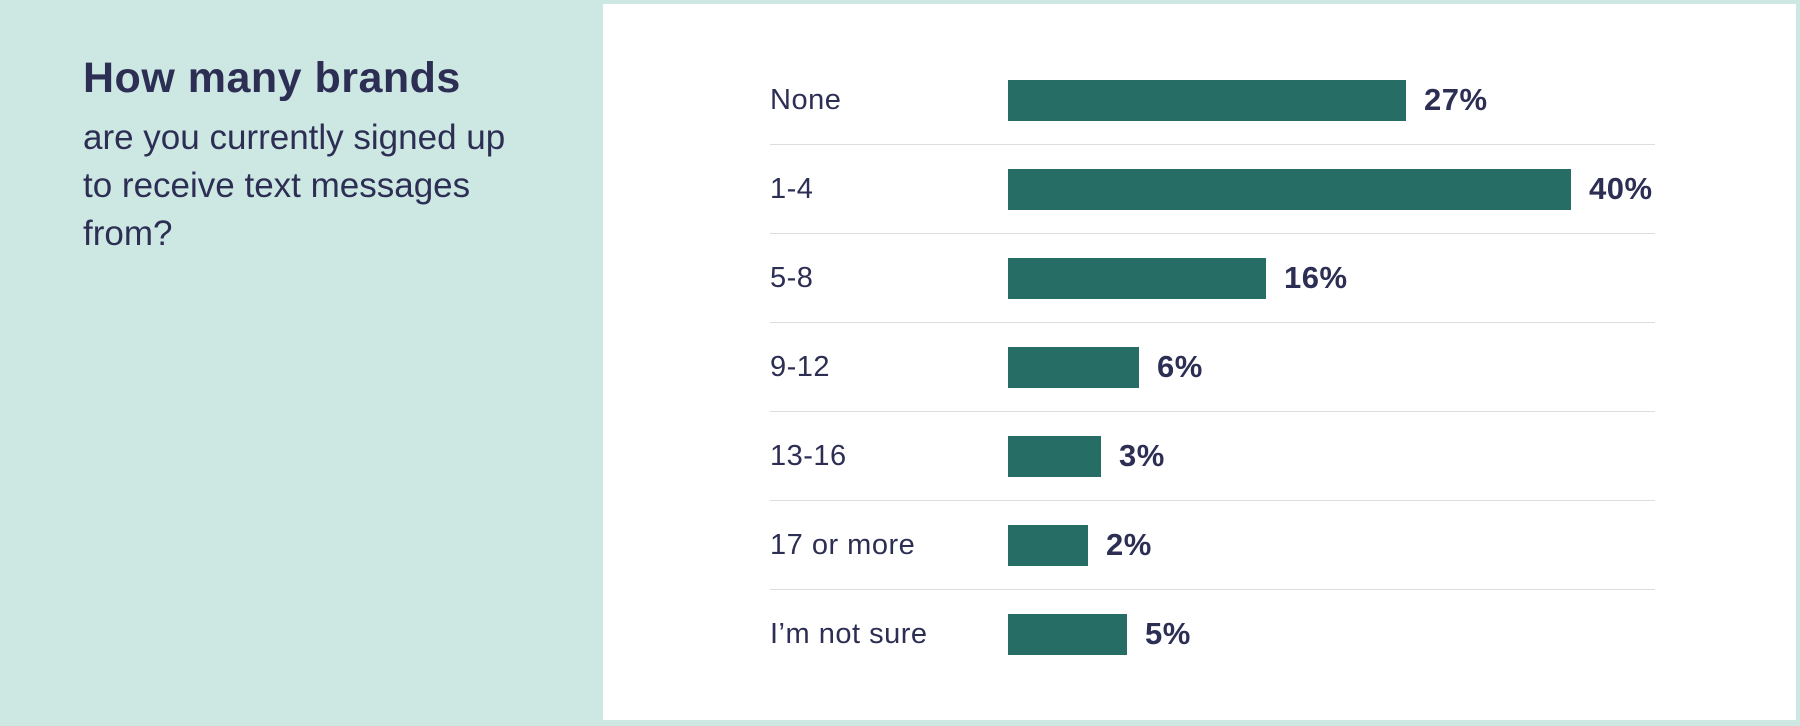 This screenshot has height=726, width=1800. I want to click on chart-row: 1-4 40%, so click(1212, 188).